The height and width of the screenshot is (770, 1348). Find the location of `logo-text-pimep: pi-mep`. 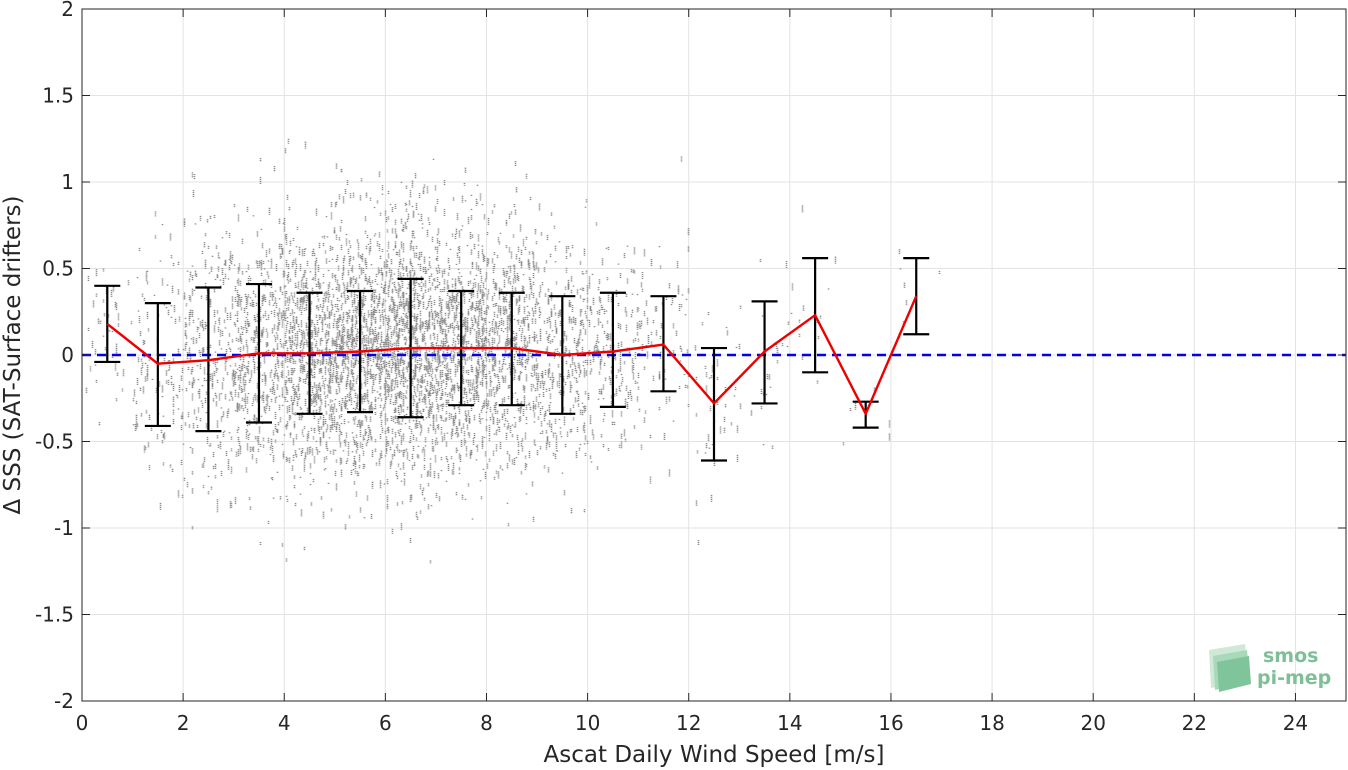

logo-text-pimep: pi-mep is located at coordinates (1294, 678).